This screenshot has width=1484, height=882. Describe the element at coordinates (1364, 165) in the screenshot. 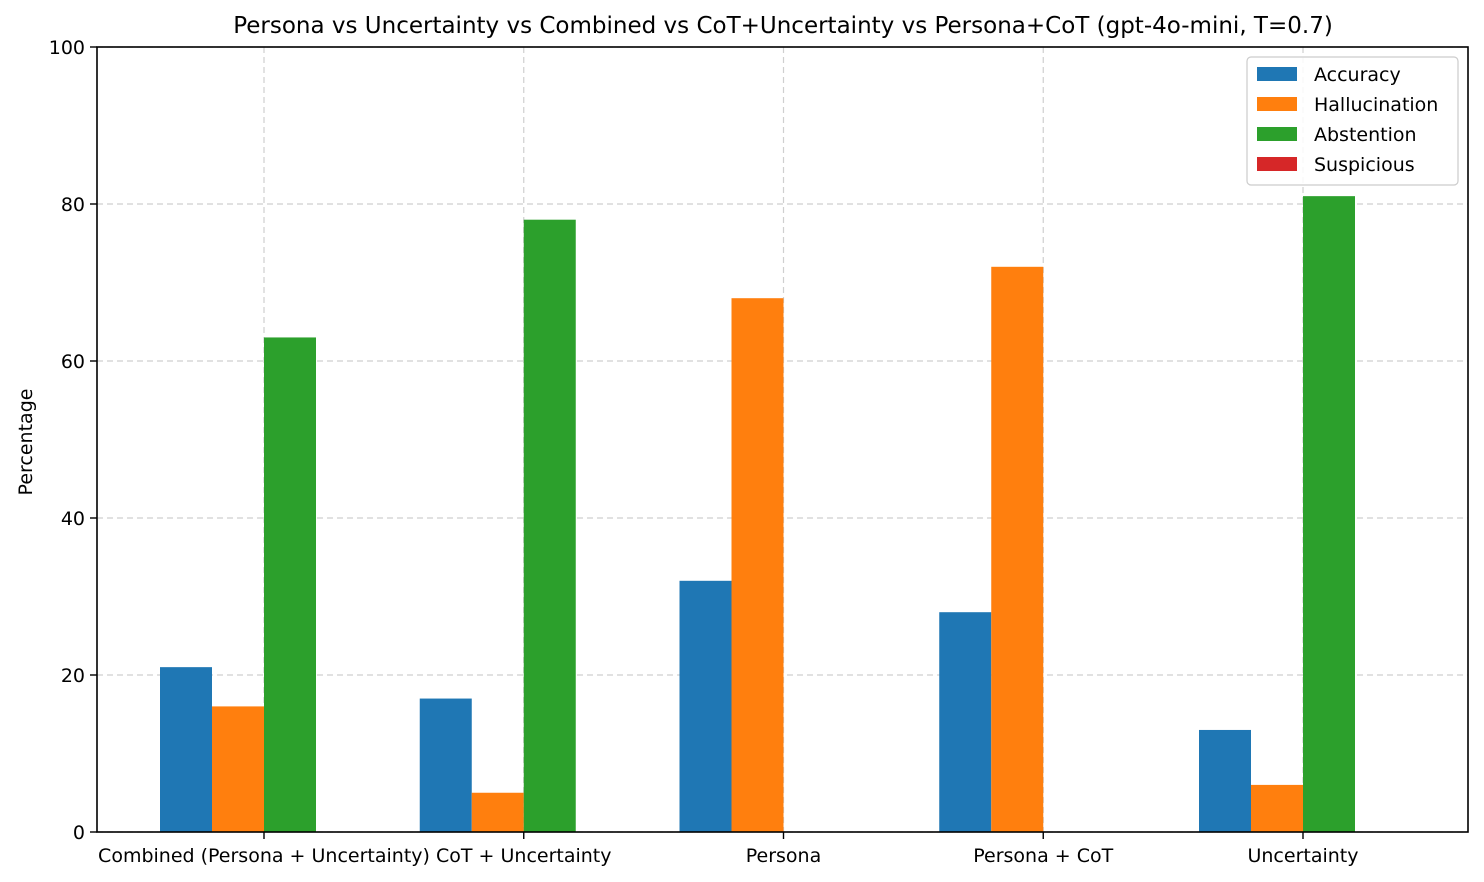

I see `legend-label-suspicious: Suspicious` at that location.